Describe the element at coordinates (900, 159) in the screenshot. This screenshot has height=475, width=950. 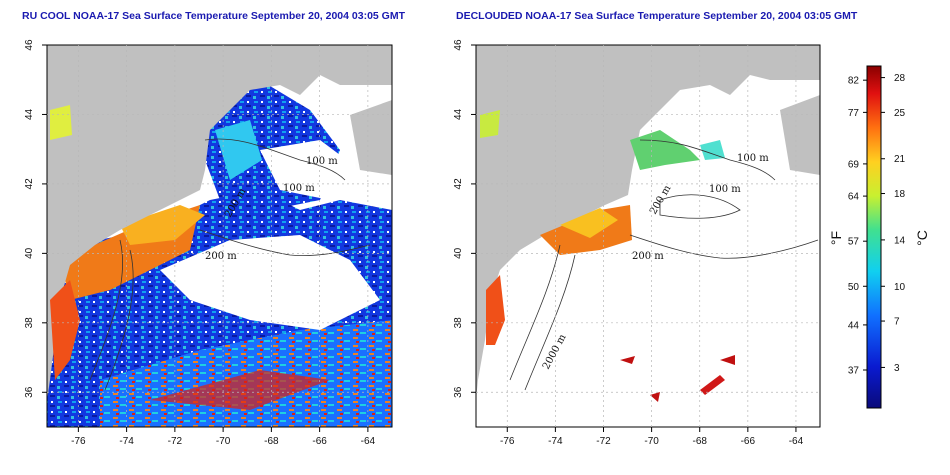
I see `celsius-tick-label: 21` at that location.